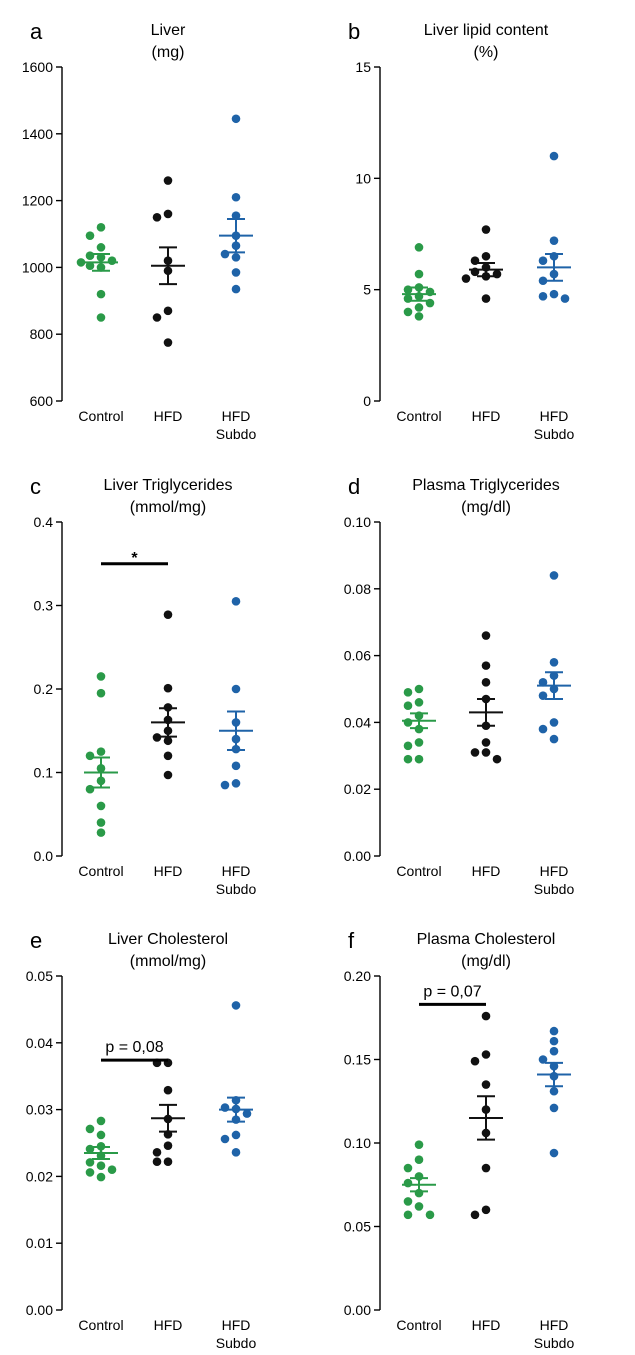 This screenshot has height=1355, width=635. I want to click on y-tick-label: 0.05, so click(357, 1227).